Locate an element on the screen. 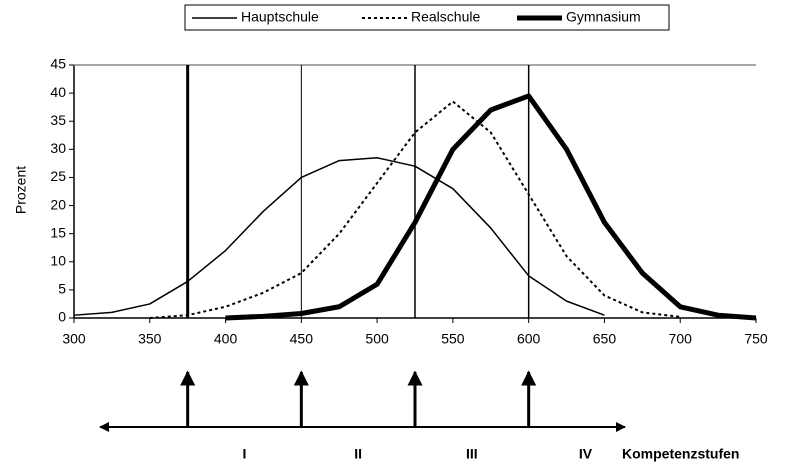 This screenshot has width=787, height=473. x-tick-label: 600 is located at coordinates (529, 339).